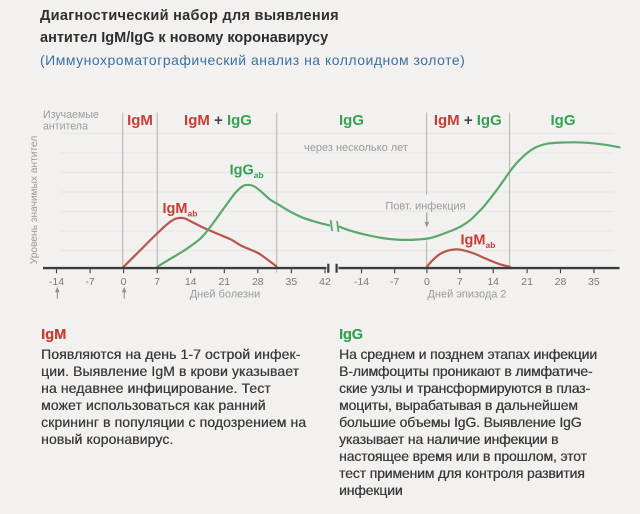  What do you see at coordinates (466, 295) in the screenshot?
I see `svg-text: Дней эпизода 2` at bounding box center [466, 295].